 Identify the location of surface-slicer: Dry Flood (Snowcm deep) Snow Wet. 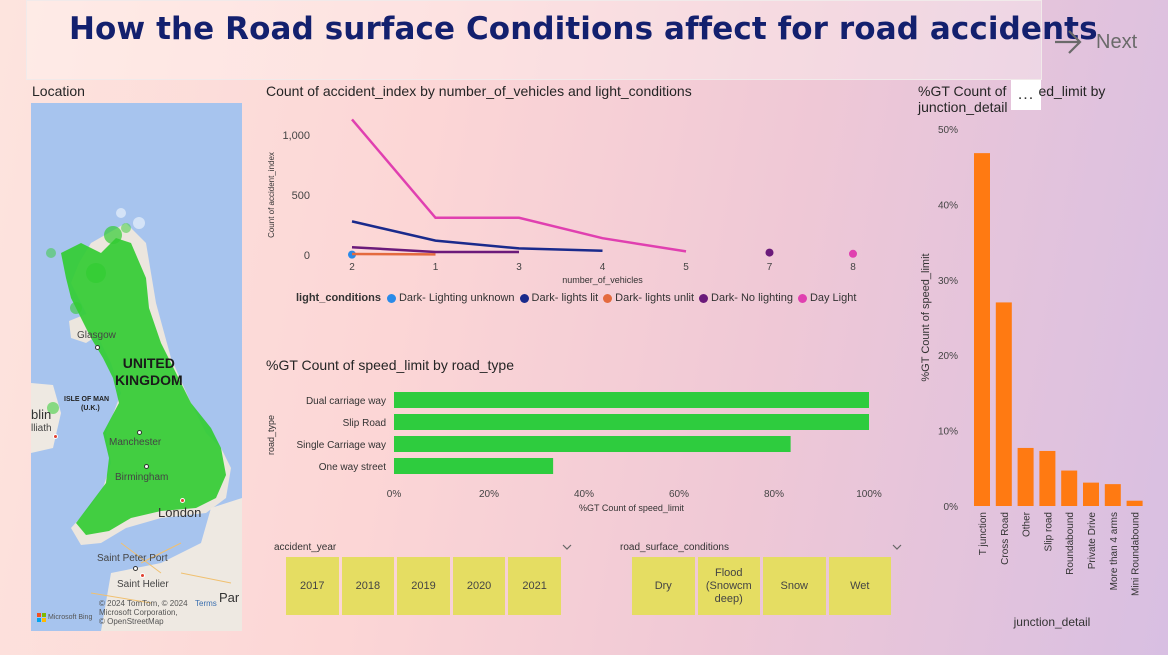
(761, 586).